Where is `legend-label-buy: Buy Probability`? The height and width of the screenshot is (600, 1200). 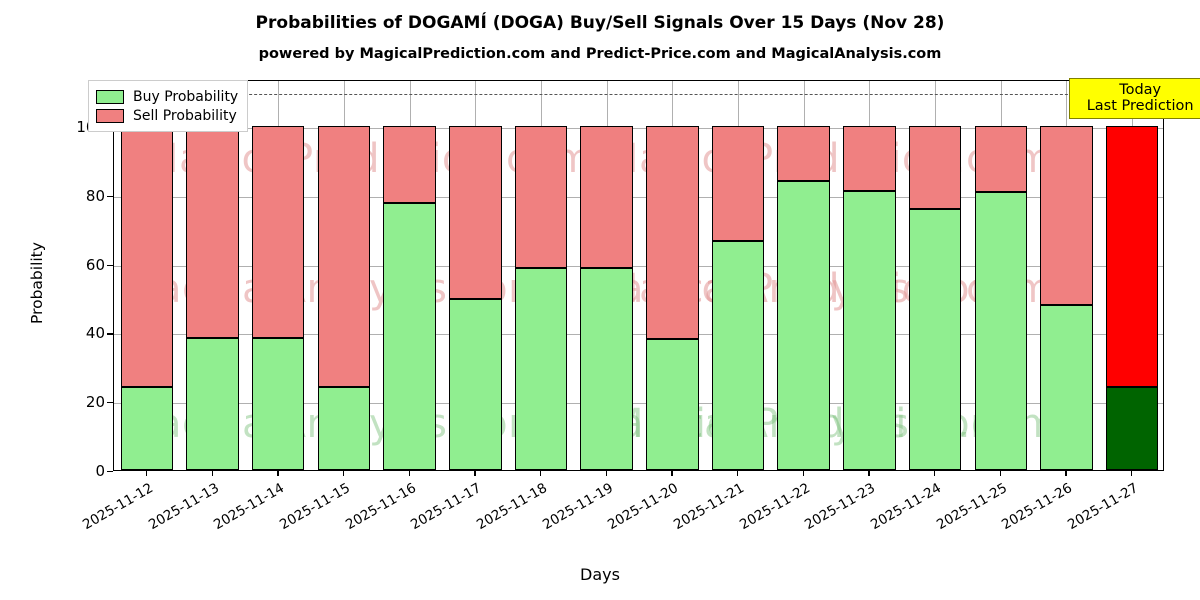
legend-label-buy: Buy Probability is located at coordinates (186, 96).